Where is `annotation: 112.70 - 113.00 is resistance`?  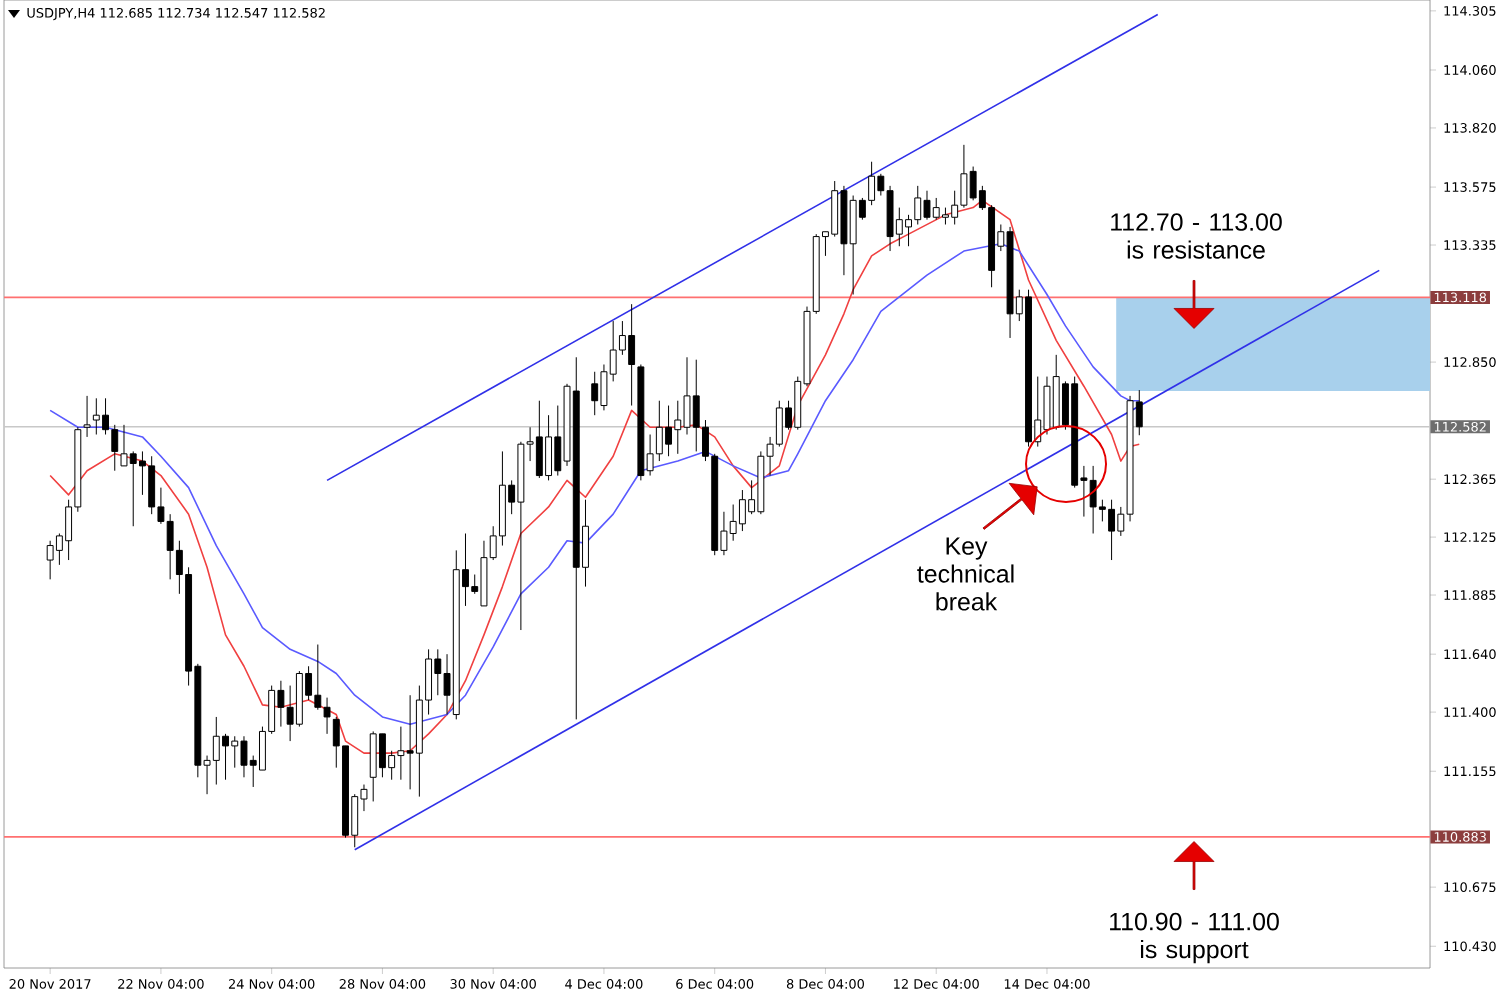 annotation: 112.70 - 113.00 is resistance is located at coordinates (1196, 236).